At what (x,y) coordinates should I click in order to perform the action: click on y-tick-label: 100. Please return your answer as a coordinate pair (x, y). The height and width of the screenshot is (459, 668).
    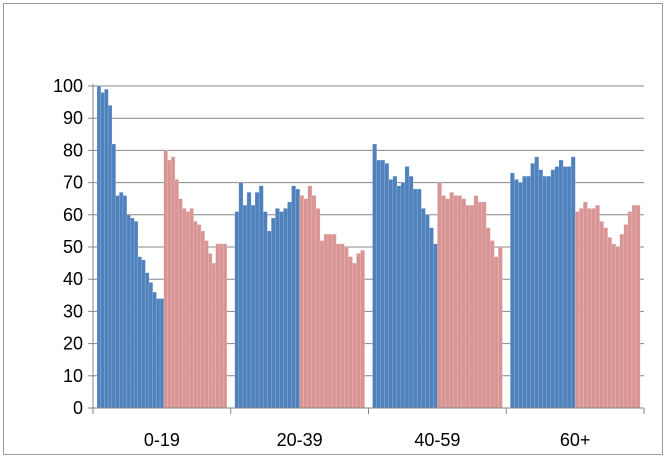
    Looking at the image, I should click on (68, 86).